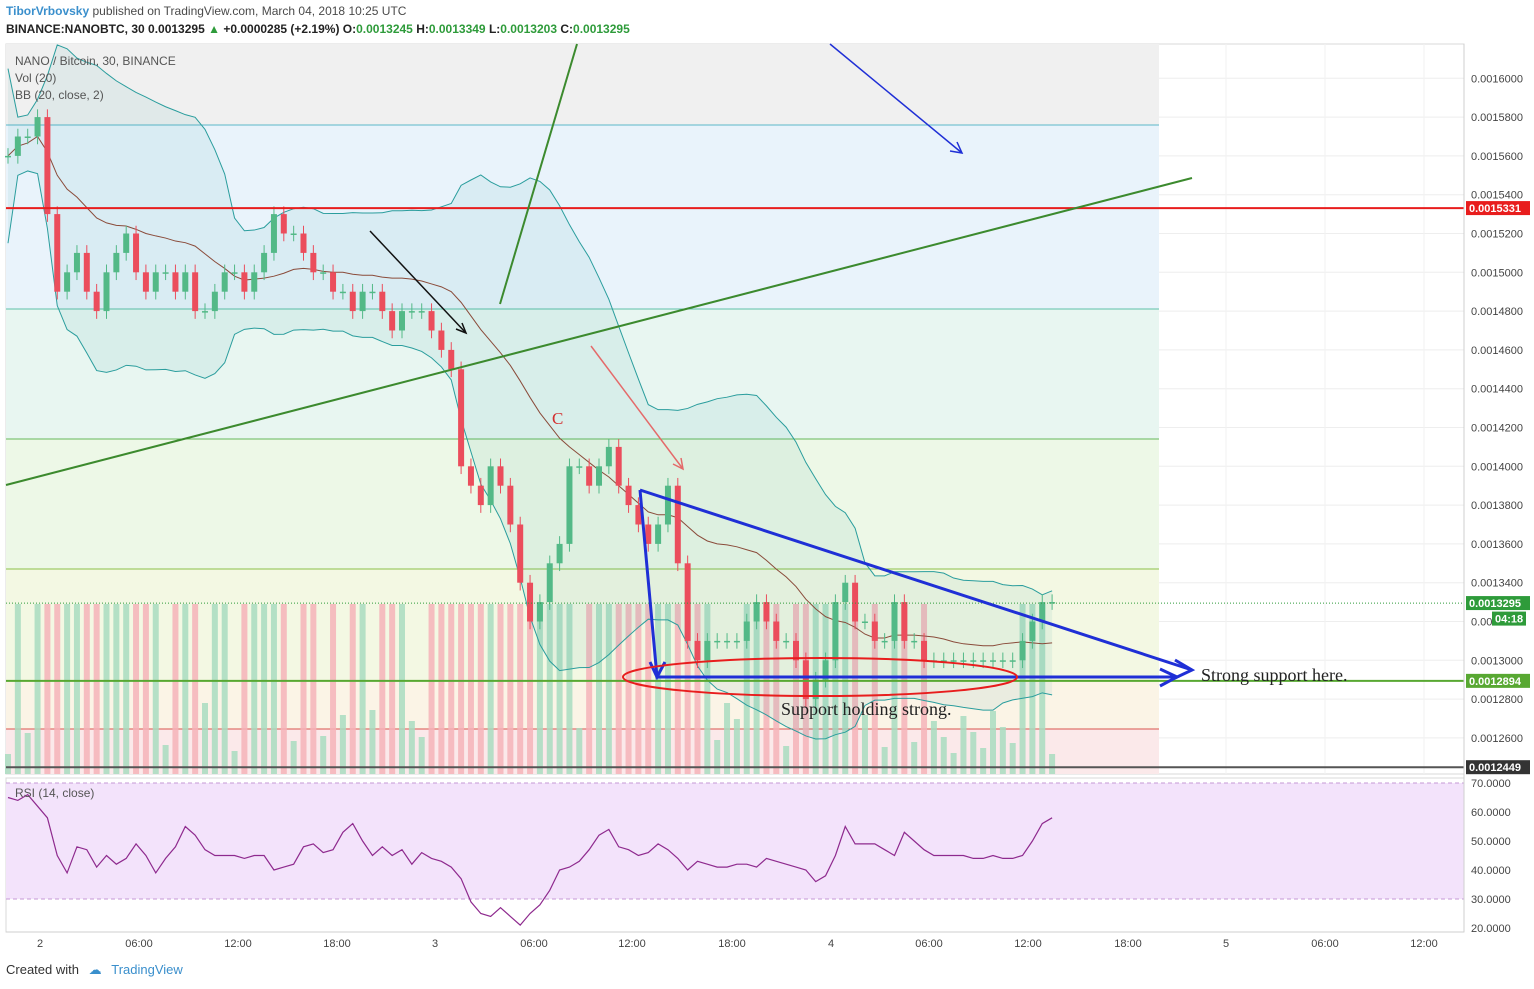 This screenshot has height=989, width=1534. I want to click on price-tick-label: 0.0015200, so click(1497, 235).